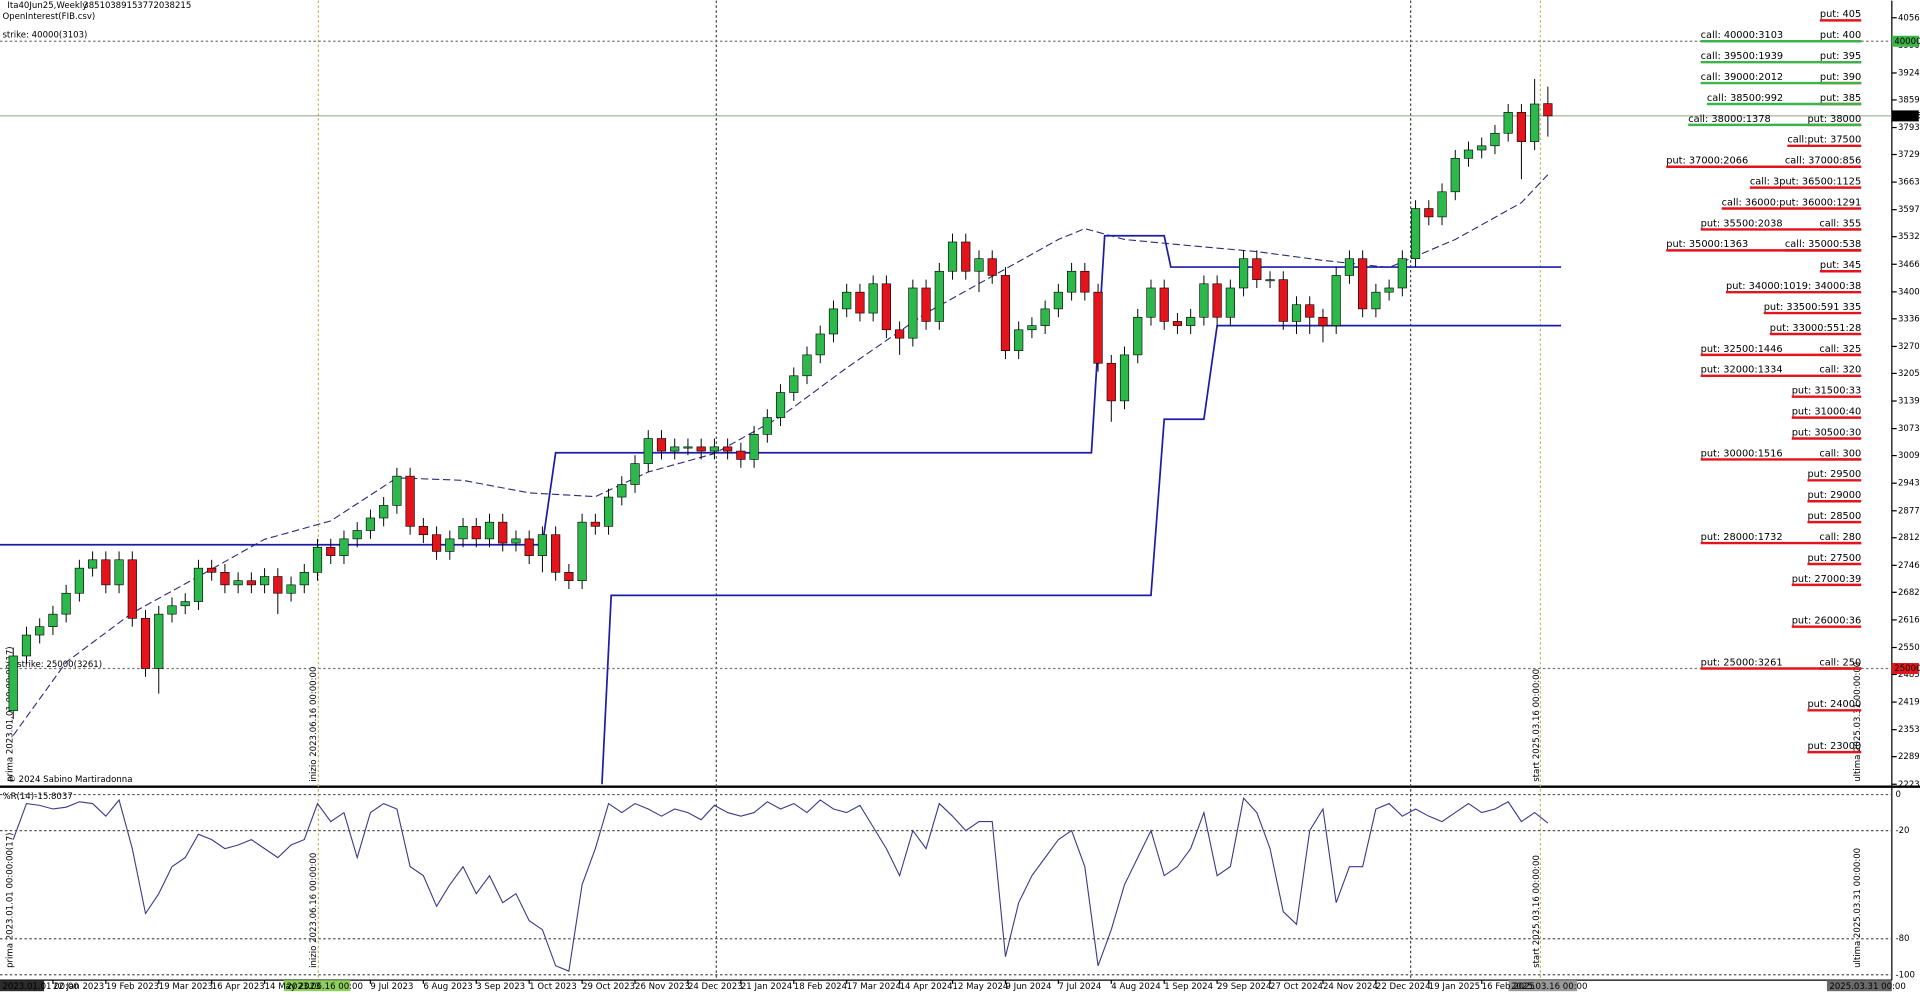  I want to click on copyright: © 2024 Sabino Martiradonna, so click(69, 780).